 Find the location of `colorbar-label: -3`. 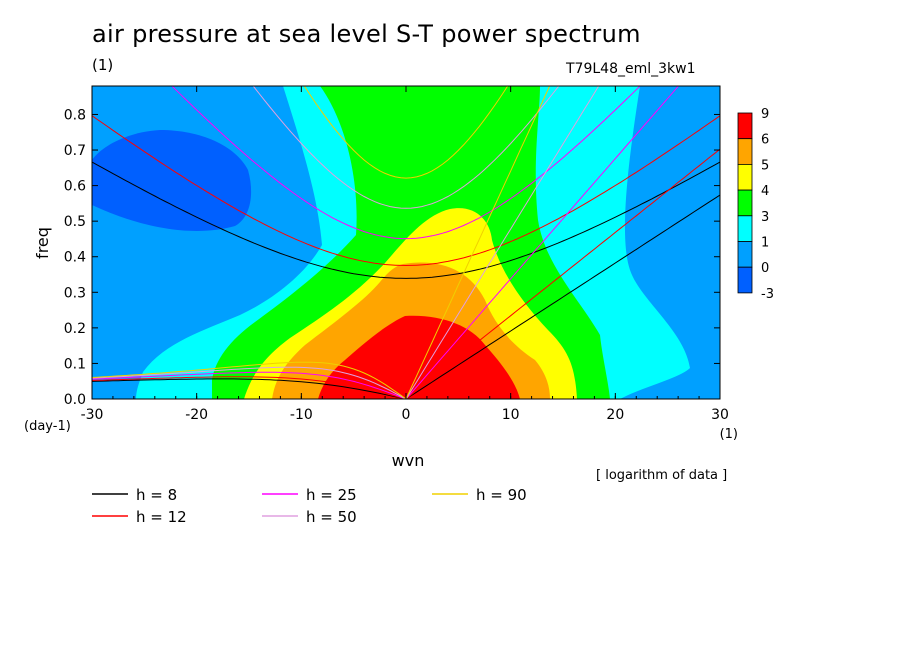

colorbar-label: -3 is located at coordinates (767, 294).